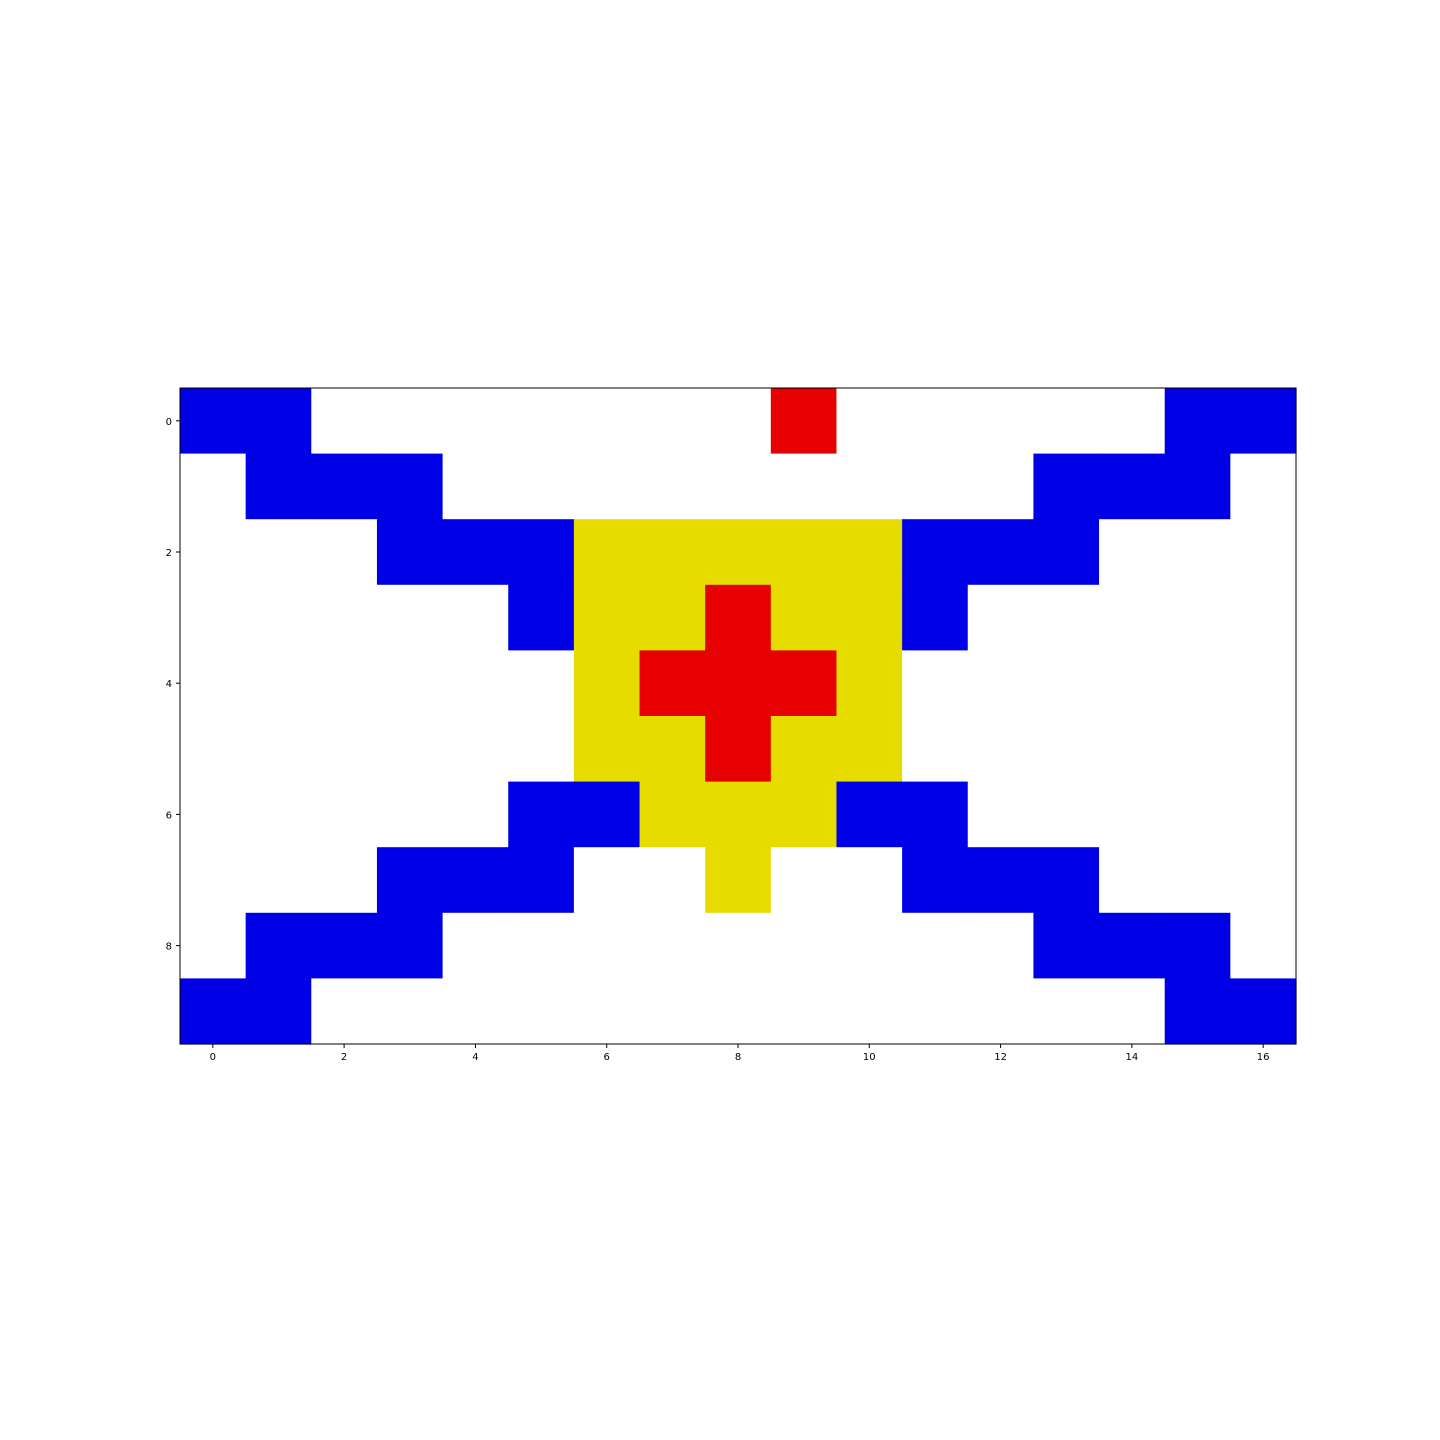 The height and width of the screenshot is (1440, 1440). What do you see at coordinates (672, 683) in the screenshot?
I see `heatmap-cell-r4-c7` at bounding box center [672, 683].